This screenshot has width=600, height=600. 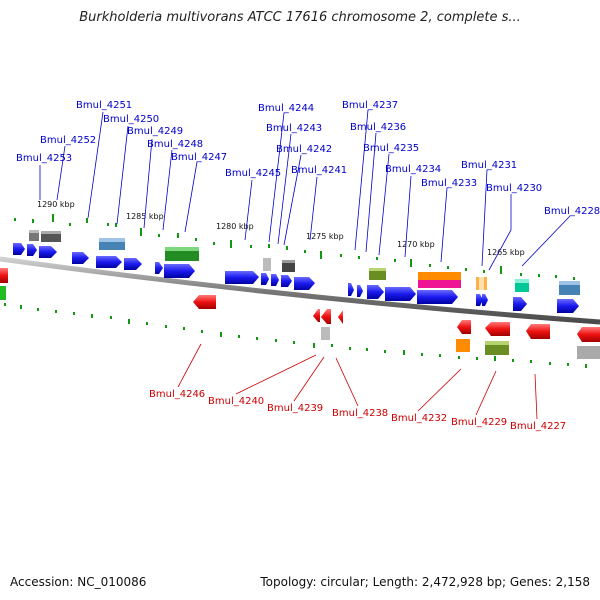 What do you see at coordinates (357, 381) in the screenshot?
I see `reverse-leader-lines` at bounding box center [357, 381].